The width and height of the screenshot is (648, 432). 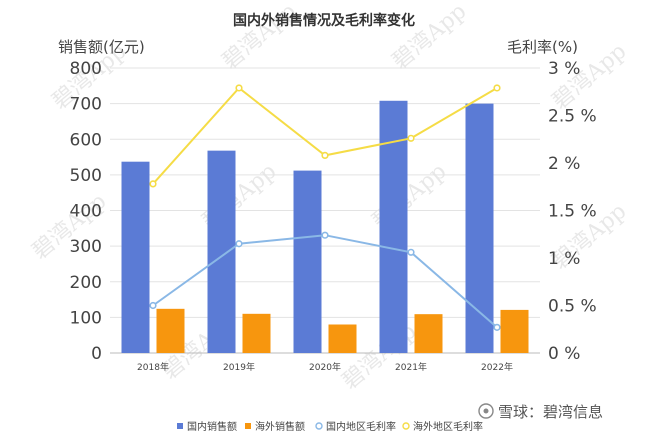 What do you see at coordinates (411, 367) in the screenshot?
I see `x-tick-label: 2021年` at bounding box center [411, 367].